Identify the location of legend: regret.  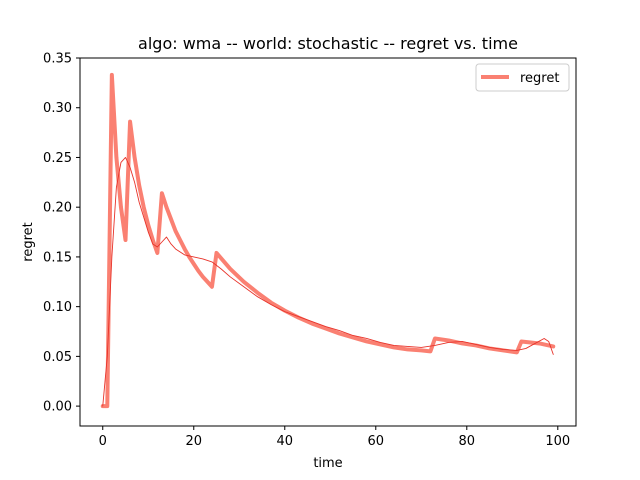
(522, 77).